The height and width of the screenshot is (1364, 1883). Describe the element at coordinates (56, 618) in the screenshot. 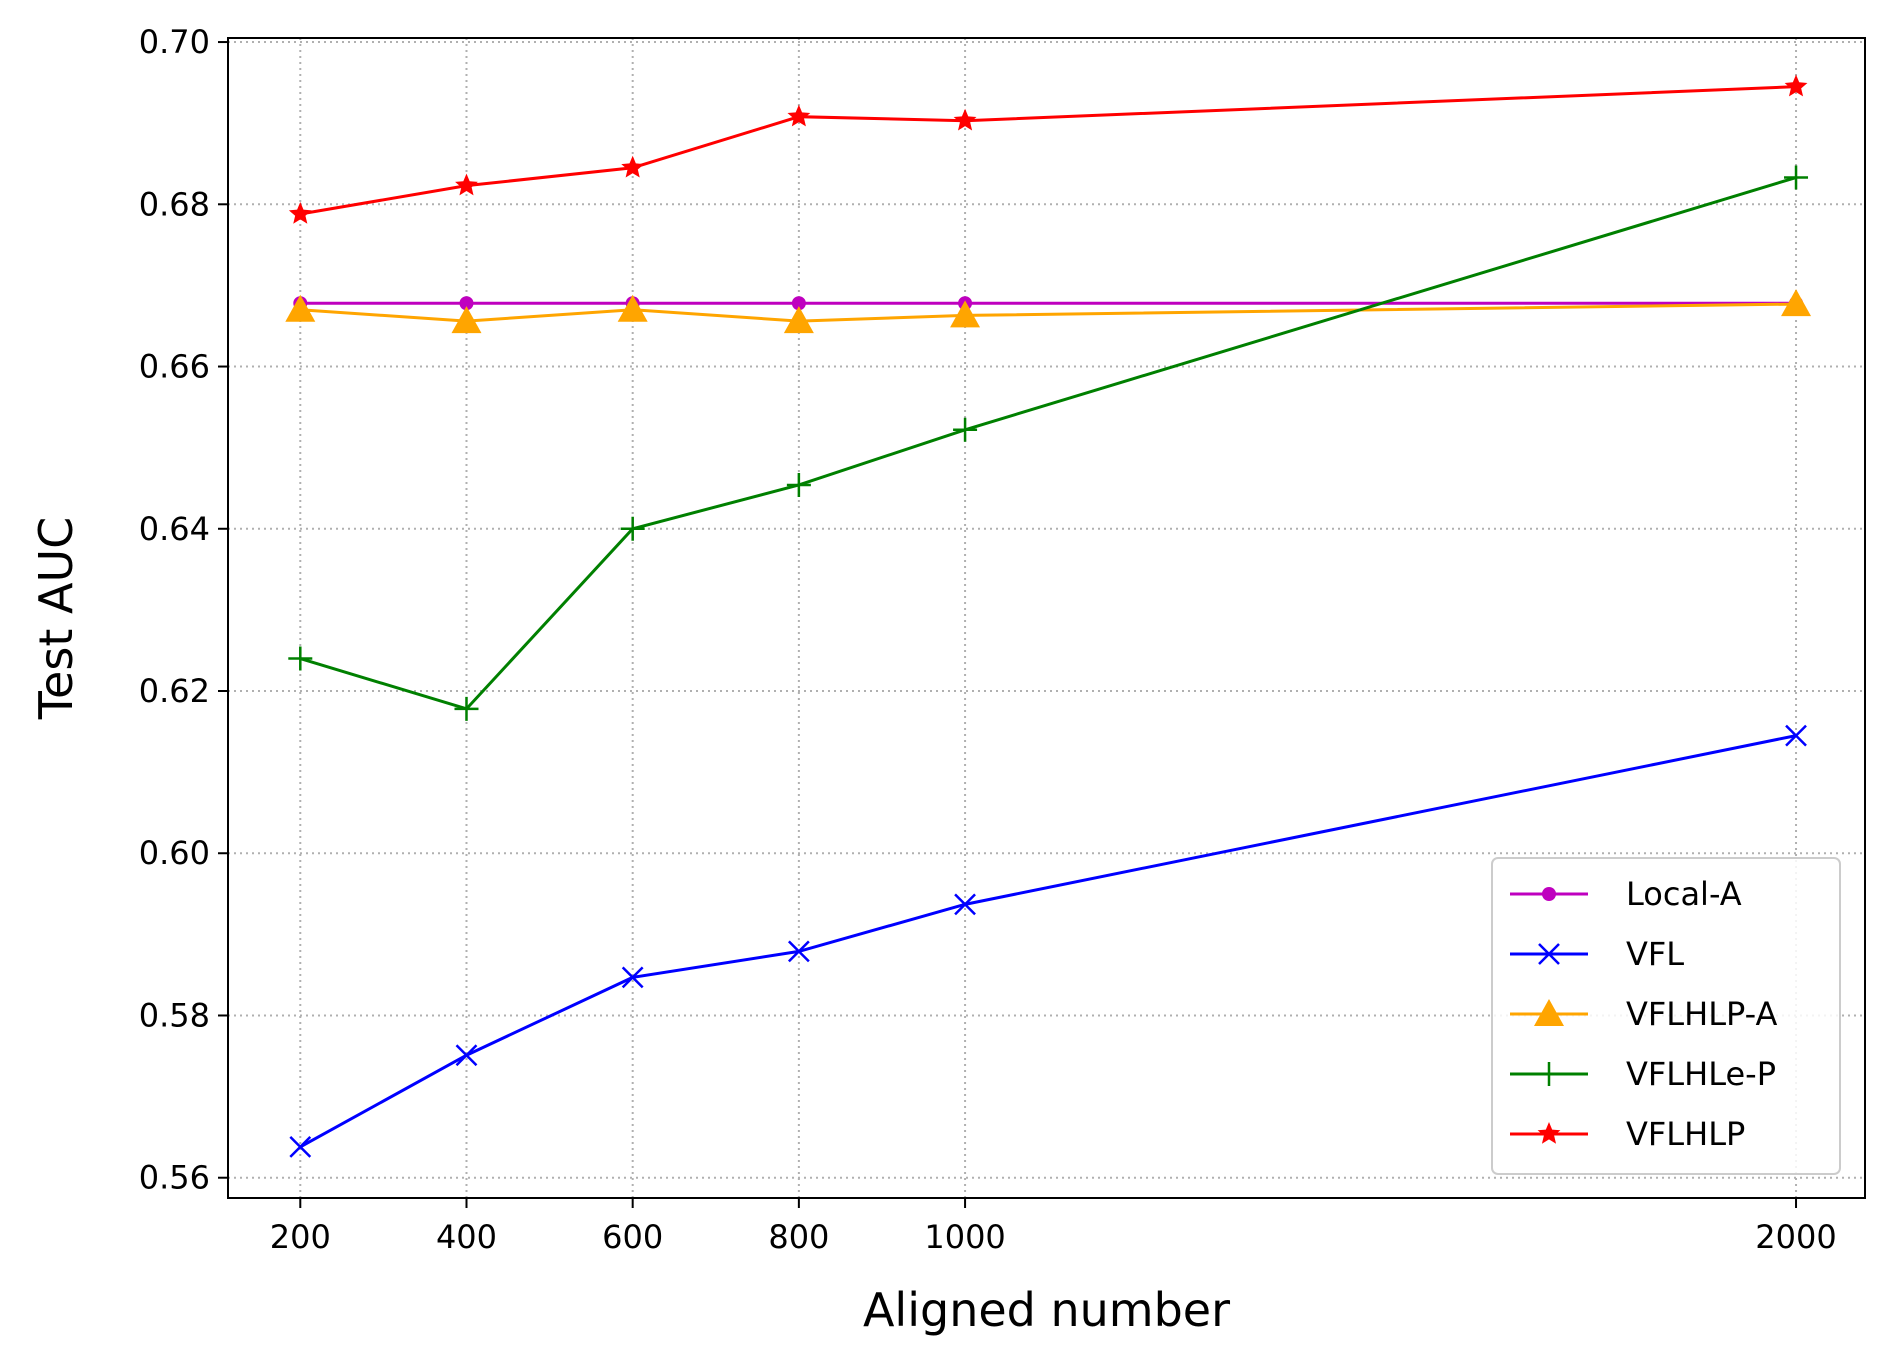

I see `y-axis-title: Test AUC` at that location.